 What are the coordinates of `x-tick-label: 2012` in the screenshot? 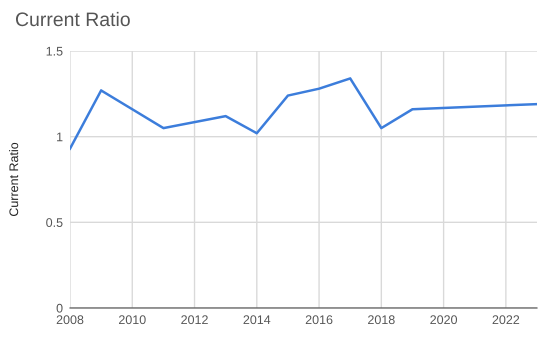 It's located at (194, 319).